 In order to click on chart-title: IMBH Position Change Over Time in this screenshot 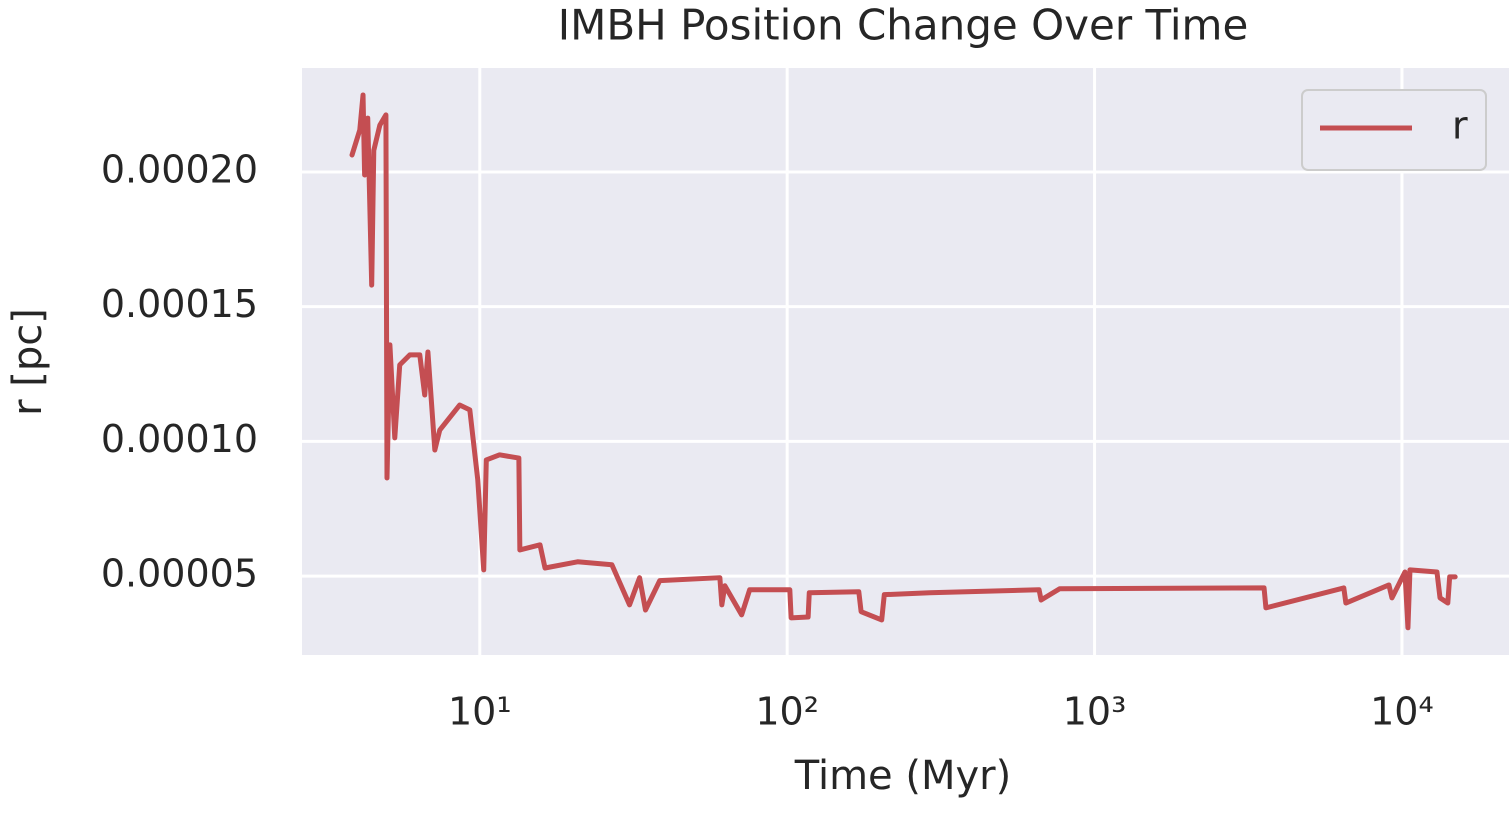, I will do `click(903, 25)`.